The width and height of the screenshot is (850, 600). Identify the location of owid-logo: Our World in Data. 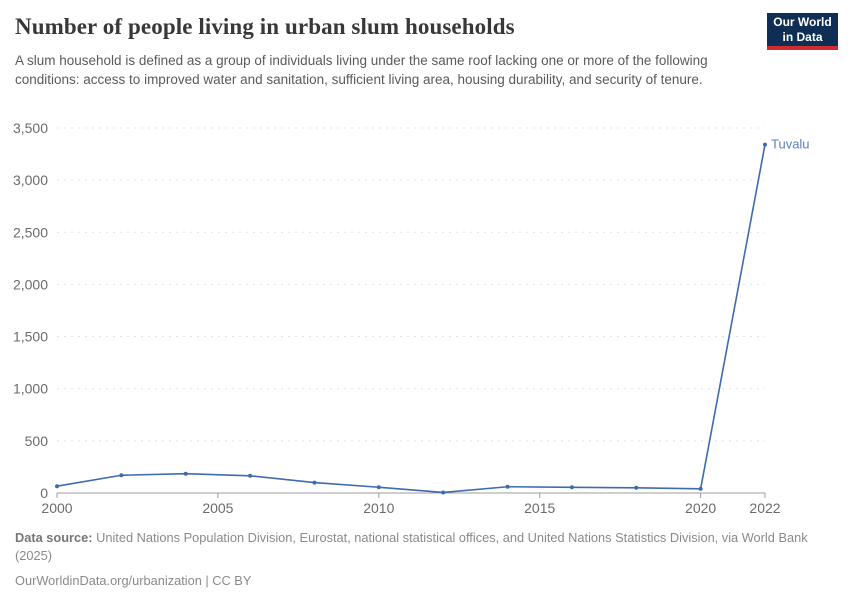
(802, 31).